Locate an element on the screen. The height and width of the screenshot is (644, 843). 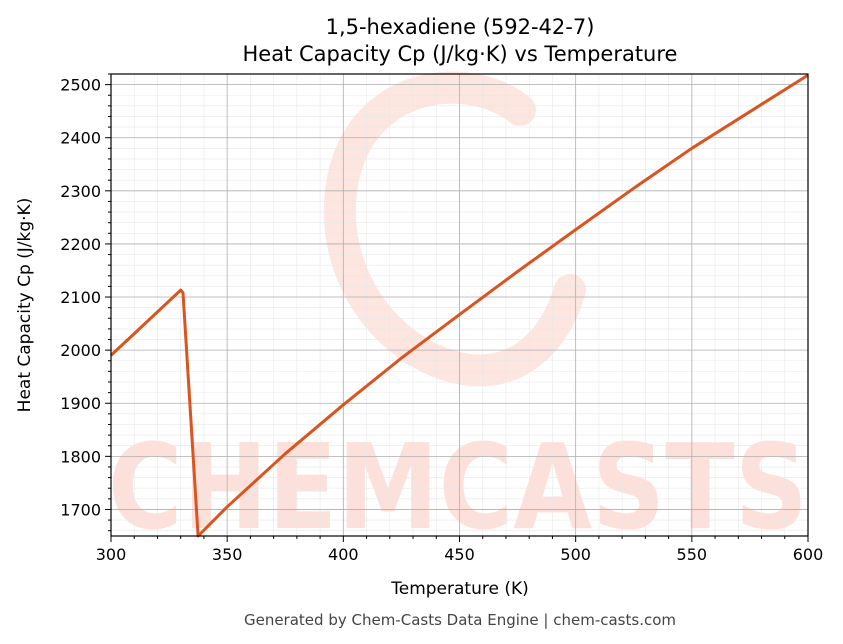
x-tick-label: 550 is located at coordinates (692, 554).